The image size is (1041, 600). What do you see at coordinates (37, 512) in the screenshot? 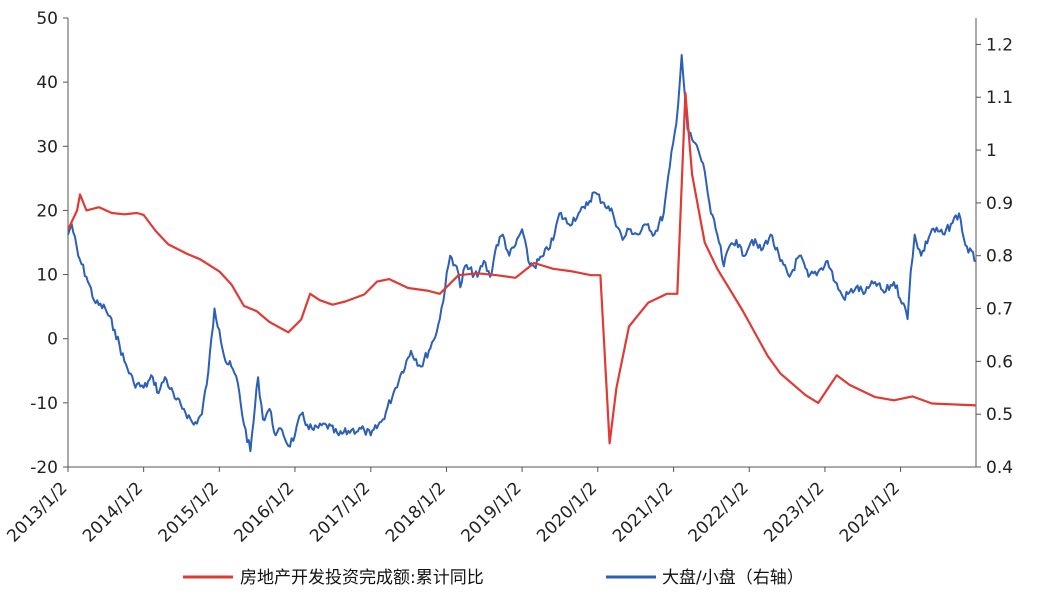
I see `x-tick-label: 2013/1/2` at bounding box center [37, 512].